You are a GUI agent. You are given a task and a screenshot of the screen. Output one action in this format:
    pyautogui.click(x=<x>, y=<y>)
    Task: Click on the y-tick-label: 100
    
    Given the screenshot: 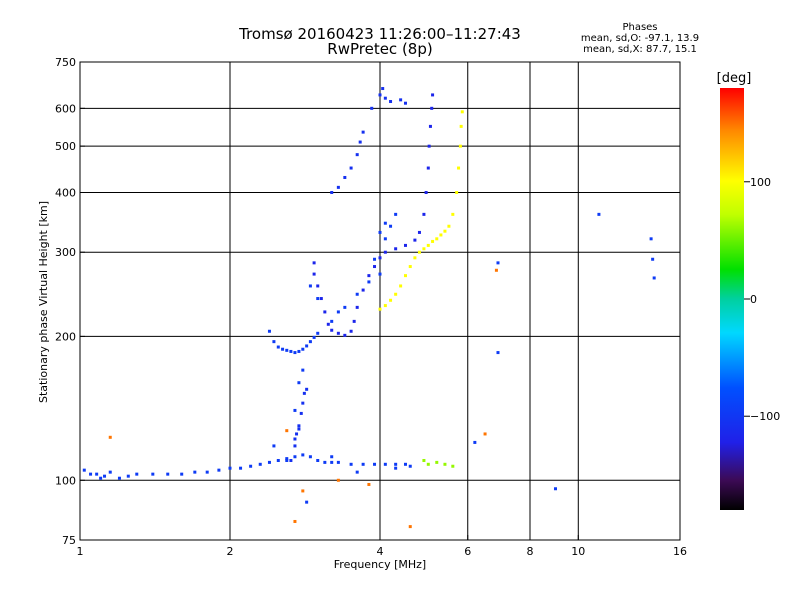 What is the action you would take?
    pyautogui.click(x=65, y=480)
    